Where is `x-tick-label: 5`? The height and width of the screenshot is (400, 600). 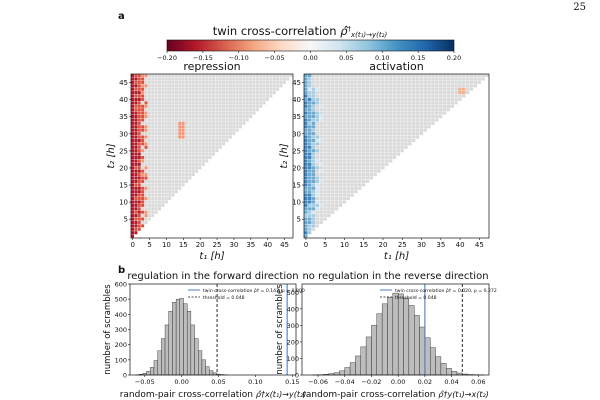
x-tick-label: 5 is located at coordinates (149, 245).